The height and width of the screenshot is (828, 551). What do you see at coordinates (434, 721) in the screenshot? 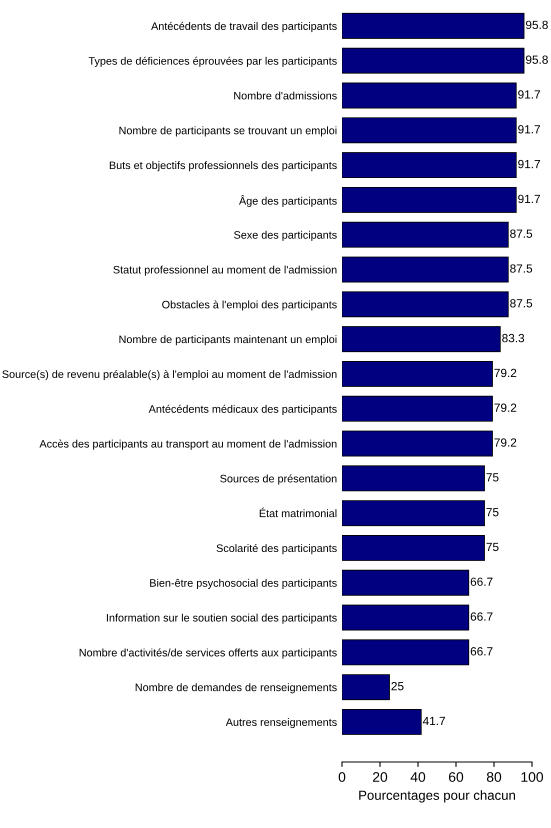
I see `data-label: 41.7` at bounding box center [434, 721].